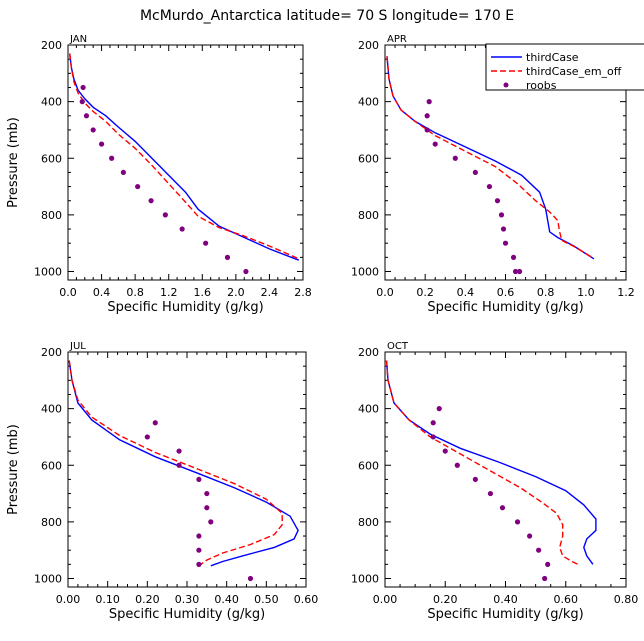 This screenshot has height=641, width=644. What do you see at coordinates (506, 85) in the screenshot?
I see `legend-marker-roobs` at bounding box center [506, 85].